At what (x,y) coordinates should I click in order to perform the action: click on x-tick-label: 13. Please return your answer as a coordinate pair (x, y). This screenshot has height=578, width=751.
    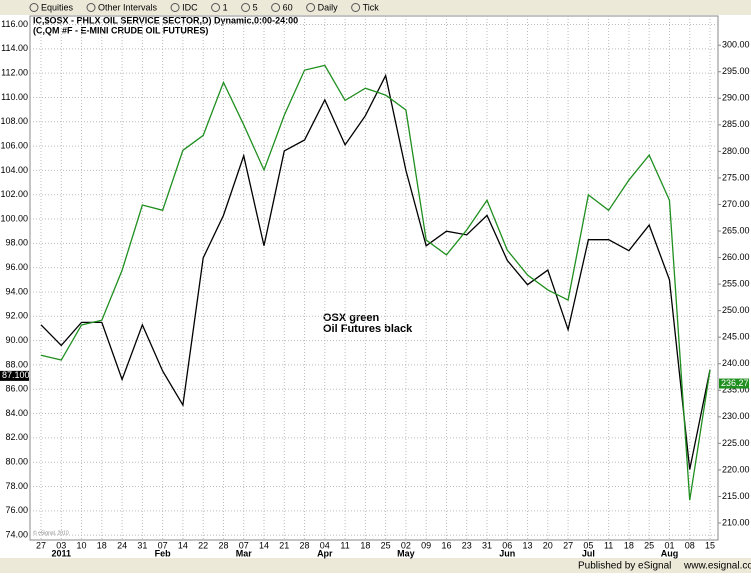
    Looking at the image, I should click on (528, 545).